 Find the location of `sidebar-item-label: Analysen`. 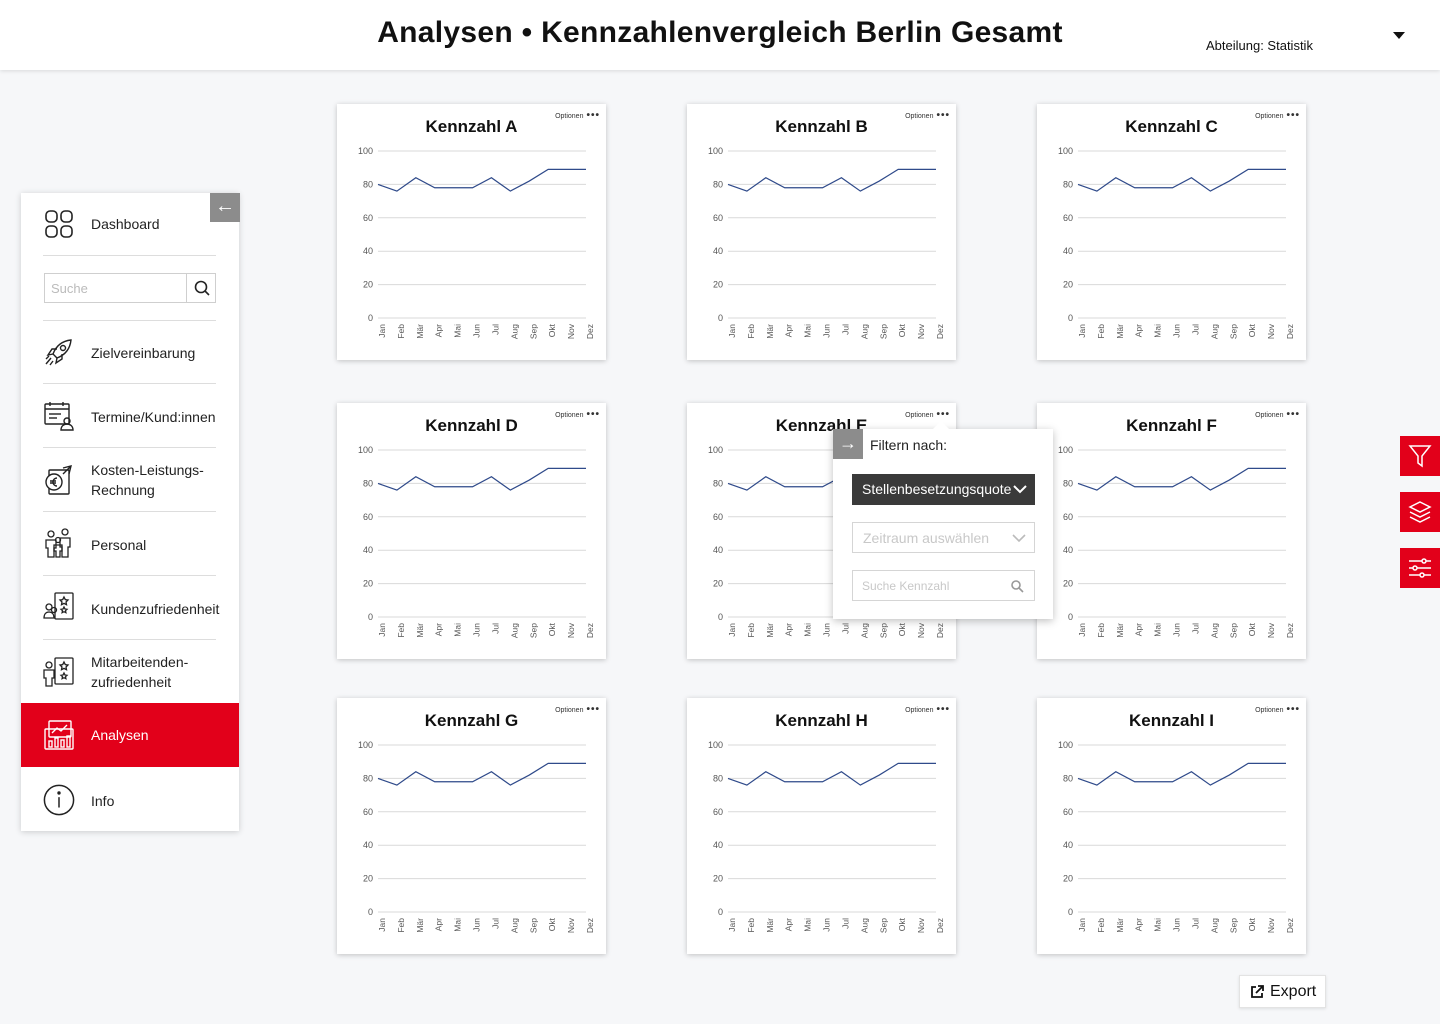

sidebar-item-label: Analysen is located at coordinates (120, 735).